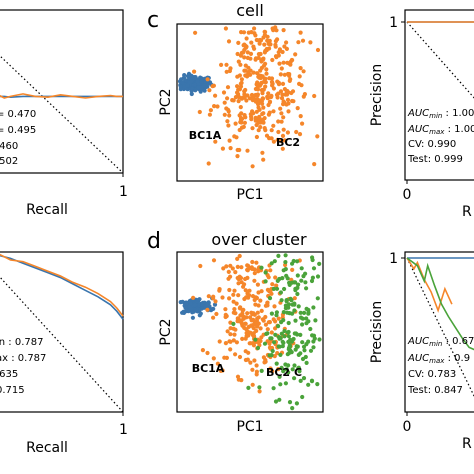  Describe the element at coordinates (12, 390) in the screenshot. I see `pr-bottom-left-ann-3: 0.715` at that location.